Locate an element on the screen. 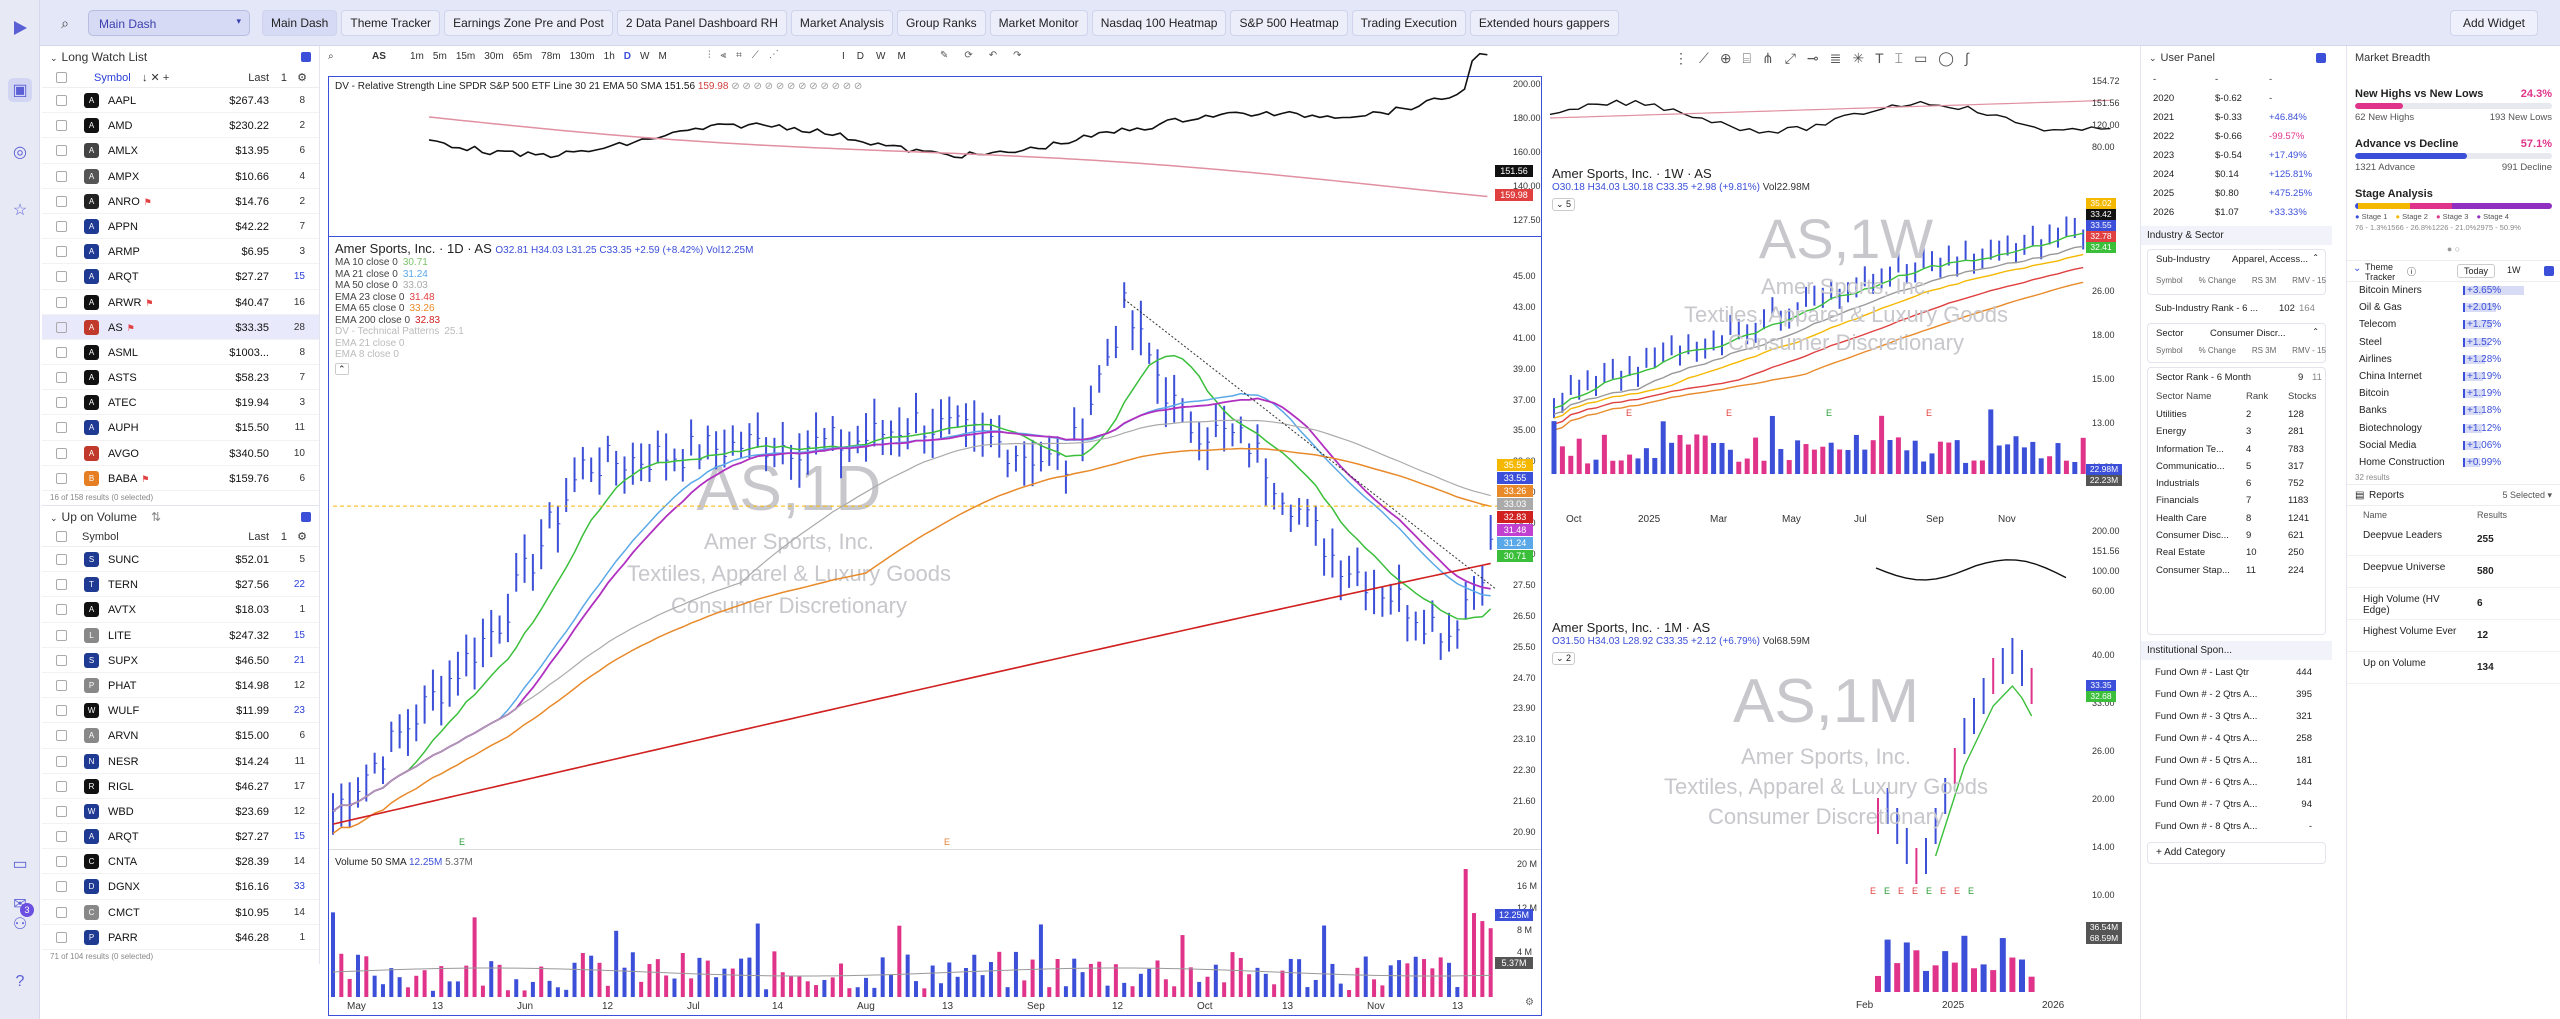 The height and width of the screenshot is (1019, 2560). indicator-row: EMA 200 close 0 32.83 is located at coordinates (387, 320).